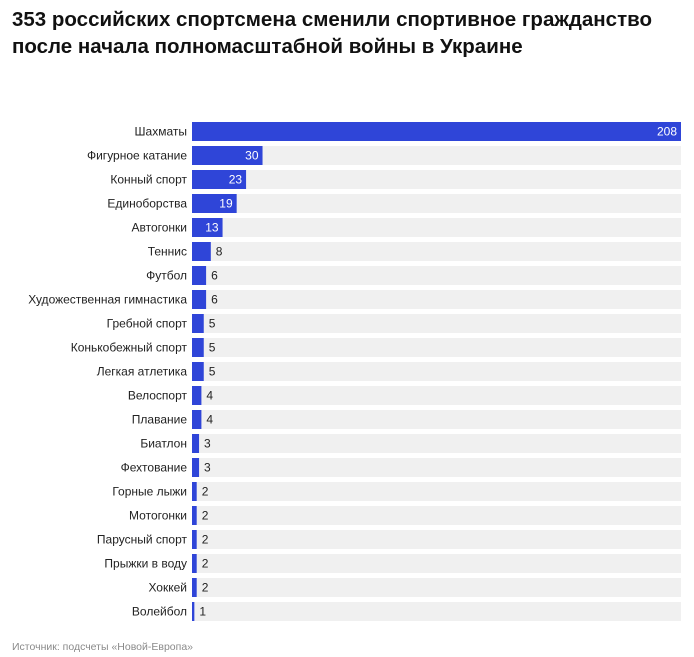 The width and height of the screenshot is (694, 657). What do you see at coordinates (137, 156) in the screenshot?
I see `category-label: Фигурное катание` at bounding box center [137, 156].